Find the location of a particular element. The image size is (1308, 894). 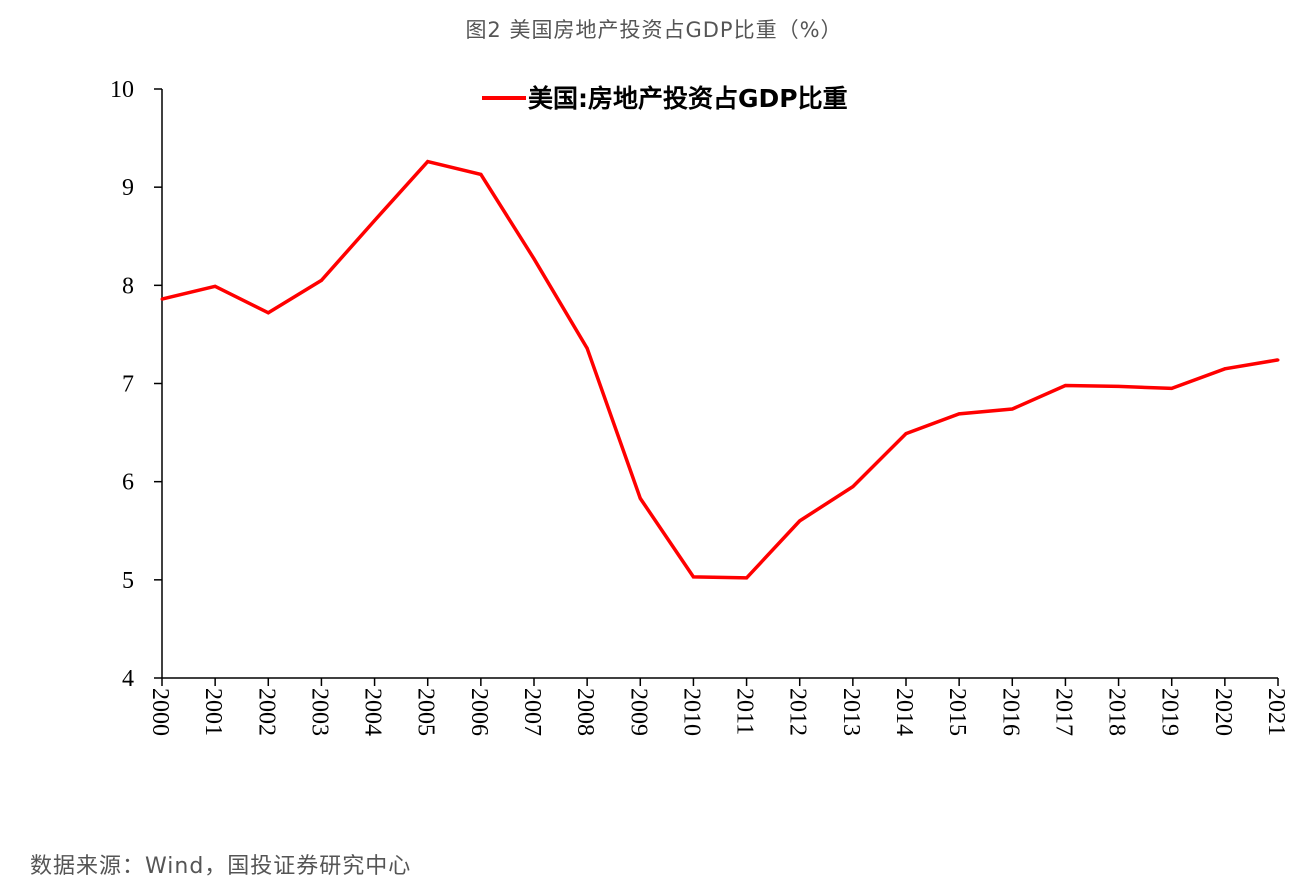

figure-title: 图2 美国房地产投资占GDP比重（%） is located at coordinates (654, 30).